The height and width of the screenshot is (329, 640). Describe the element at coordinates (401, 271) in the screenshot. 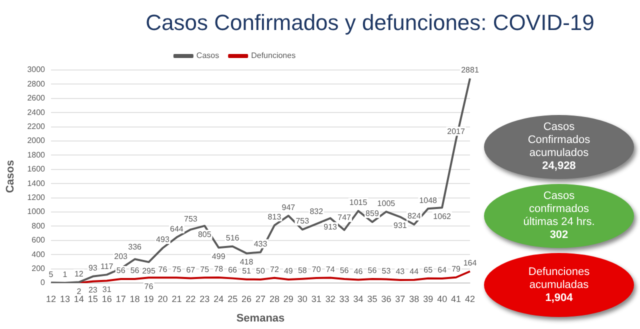

I see `data-label: 43` at that location.